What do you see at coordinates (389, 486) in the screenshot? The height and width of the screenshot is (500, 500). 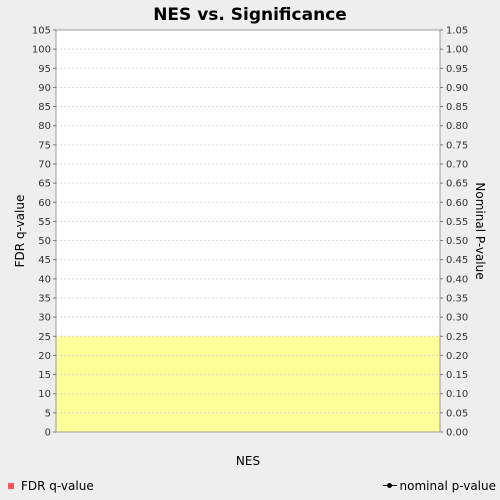 I see `pvalue-line-marker-icon` at bounding box center [389, 486].